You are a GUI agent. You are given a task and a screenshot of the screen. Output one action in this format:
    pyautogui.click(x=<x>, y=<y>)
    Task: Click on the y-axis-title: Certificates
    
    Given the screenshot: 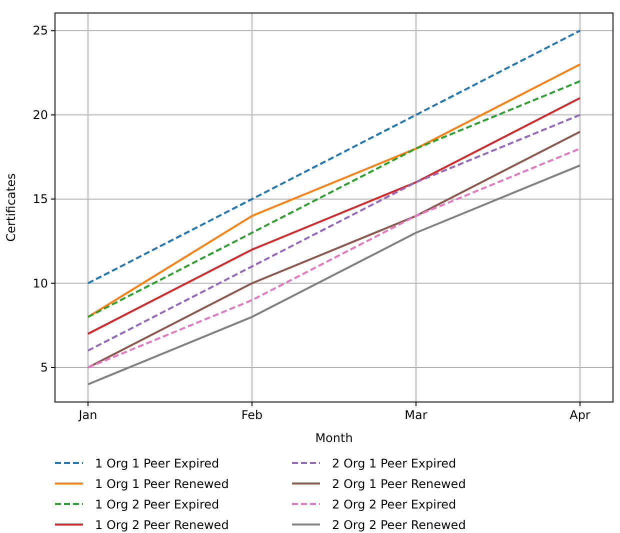 What is the action you would take?
    pyautogui.click(x=11, y=207)
    